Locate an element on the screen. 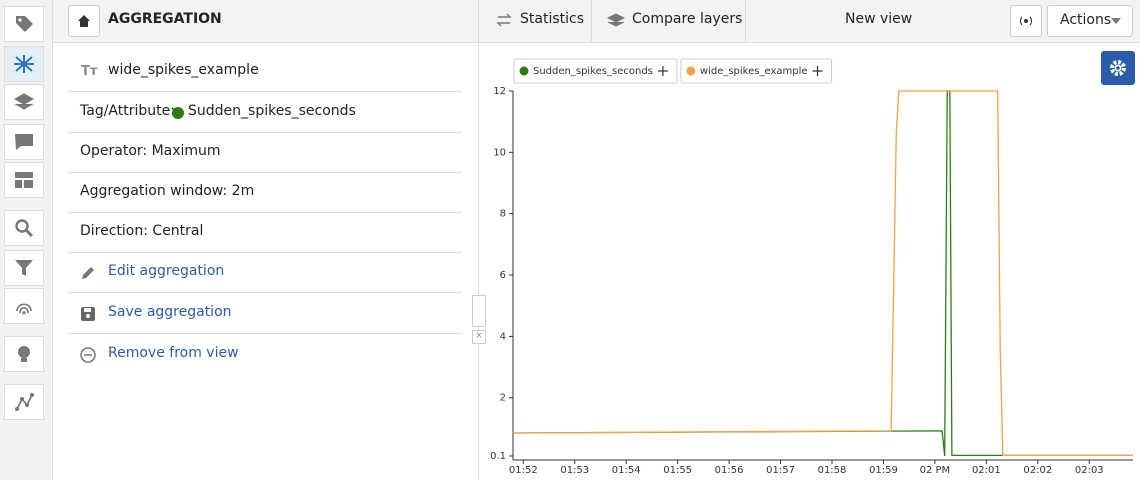 The height and width of the screenshot is (480, 1140). splitter-handle is located at coordinates (479, 311).